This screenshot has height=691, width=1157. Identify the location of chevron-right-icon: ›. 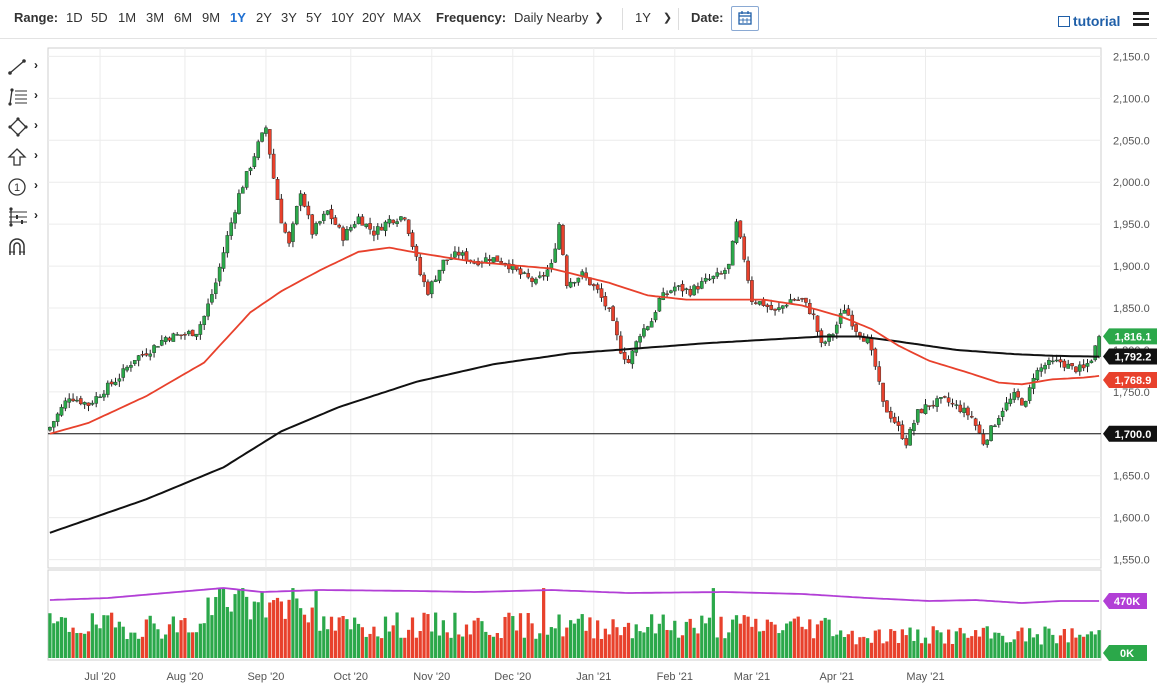
(36, 185).